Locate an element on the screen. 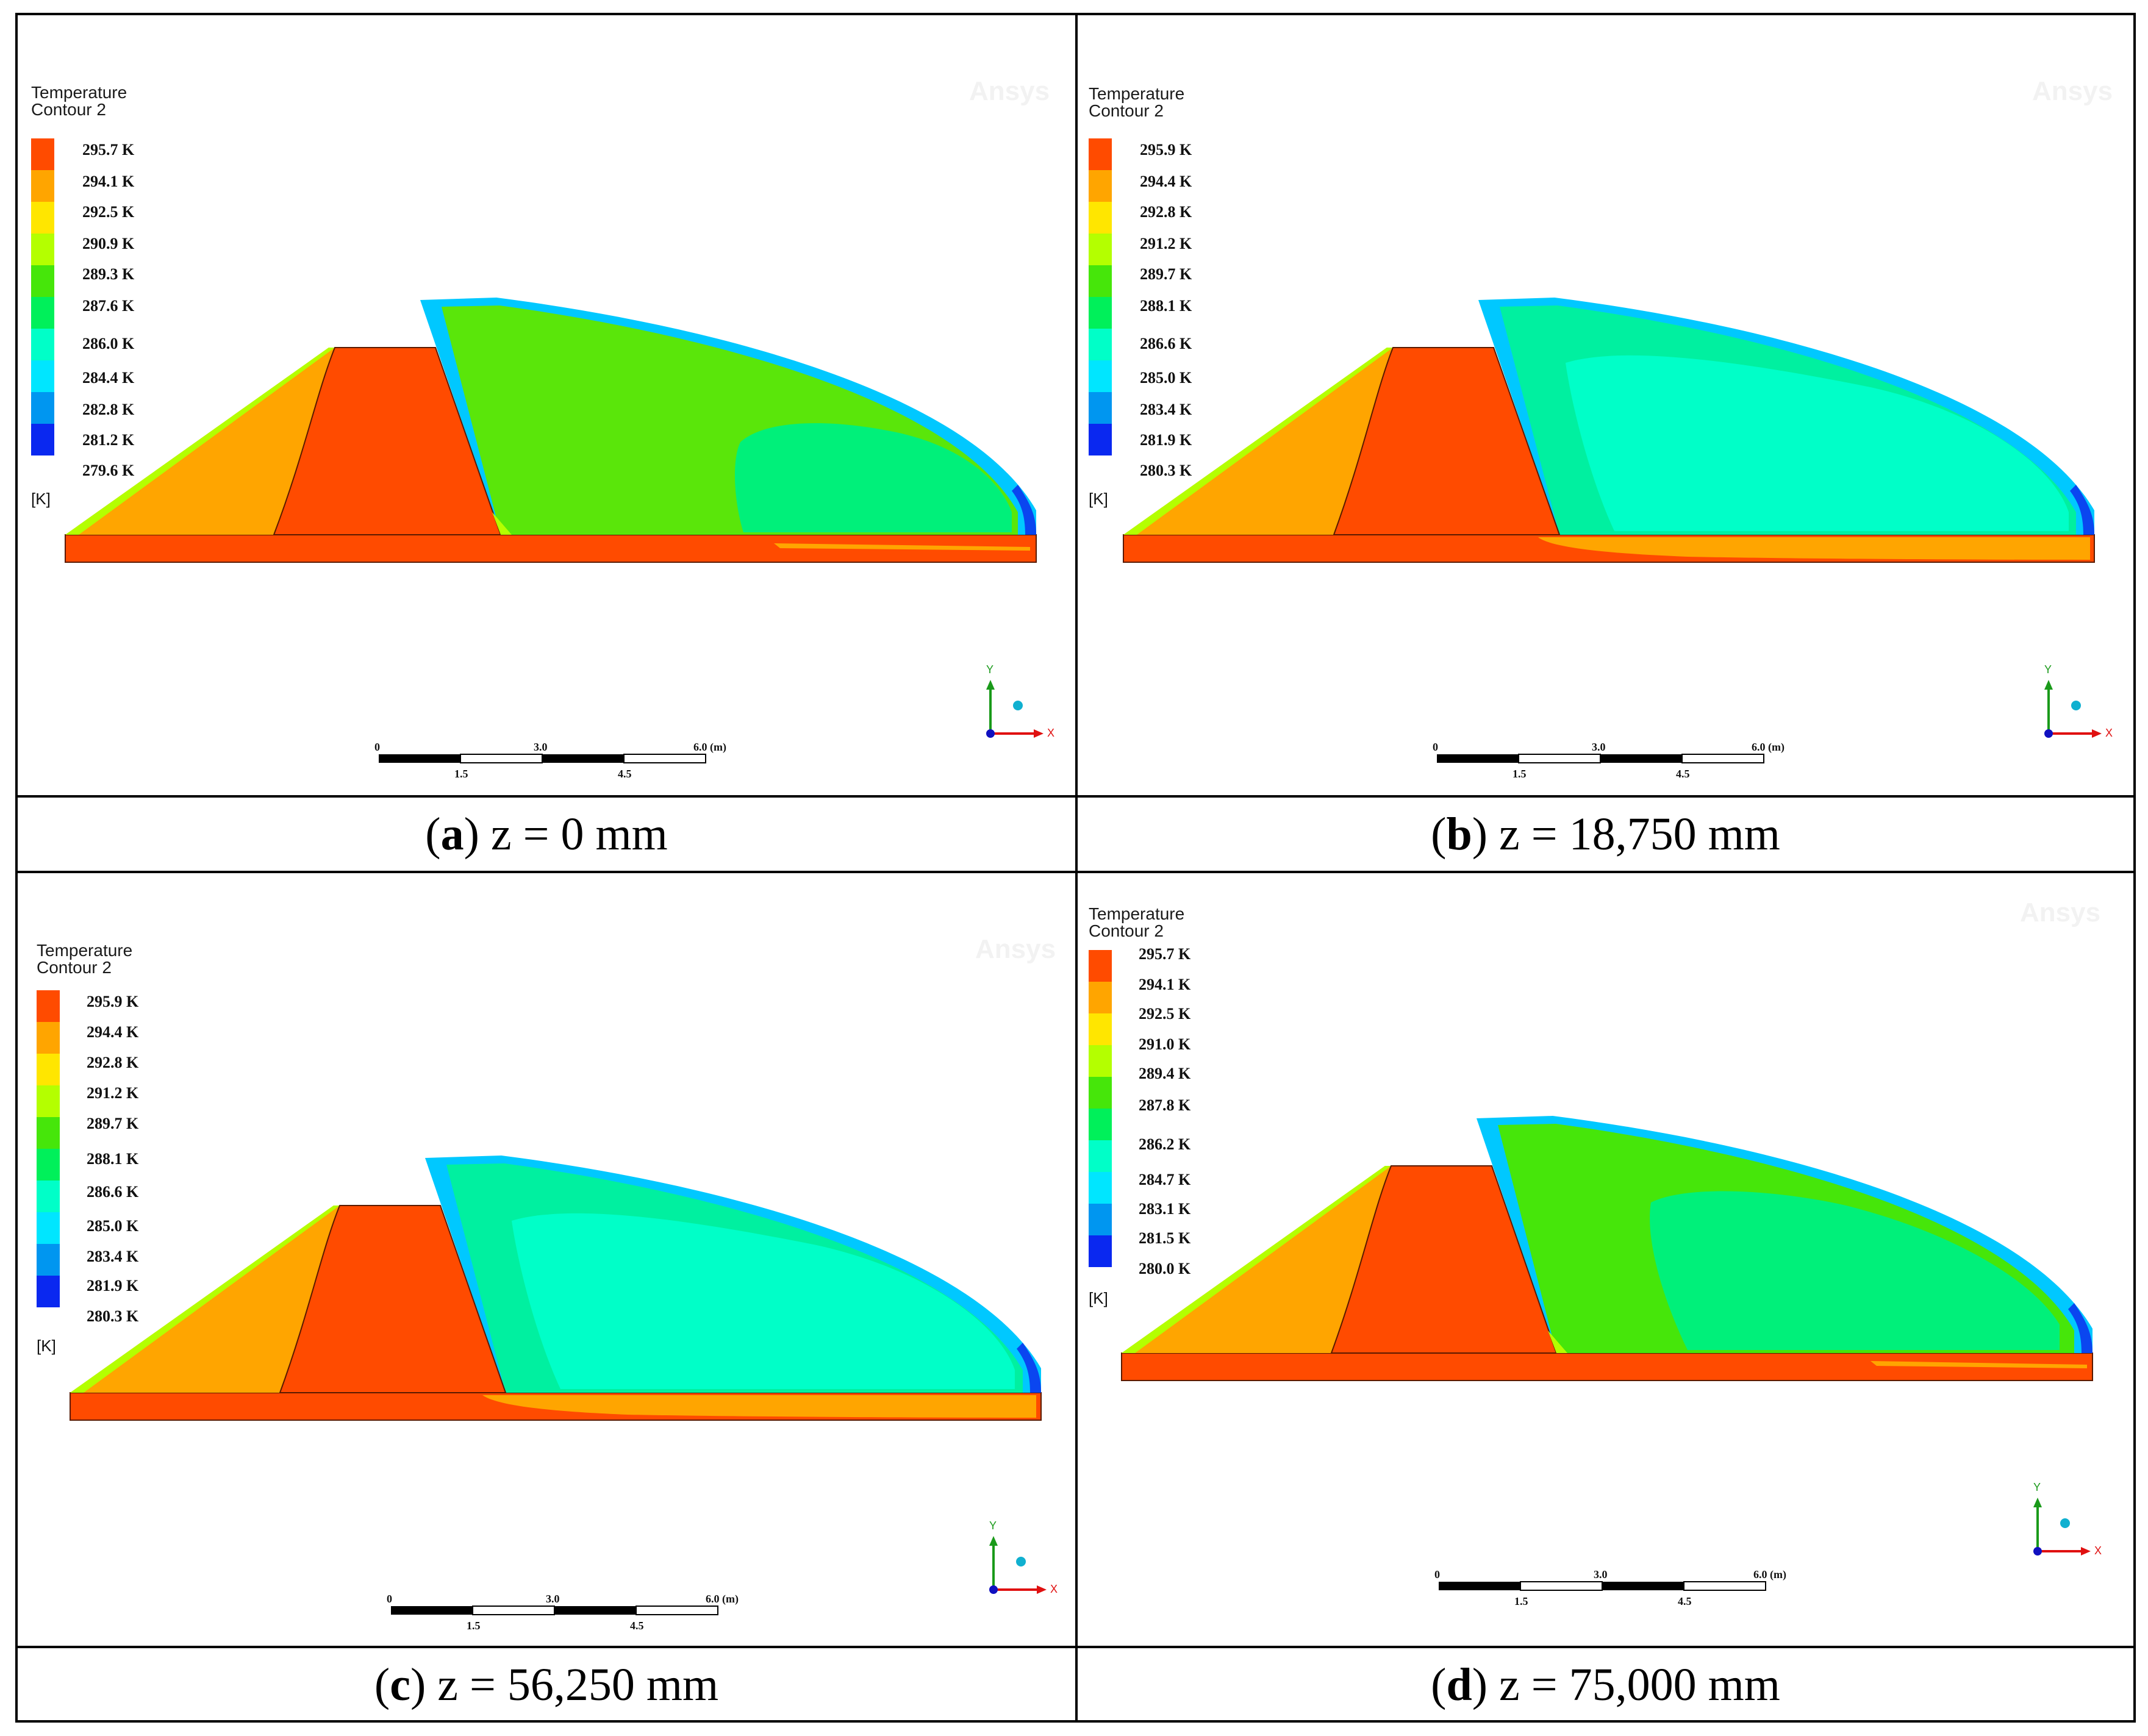 The width and height of the screenshot is (2148, 1736). legend-label: 285.0 K is located at coordinates (113, 1226).